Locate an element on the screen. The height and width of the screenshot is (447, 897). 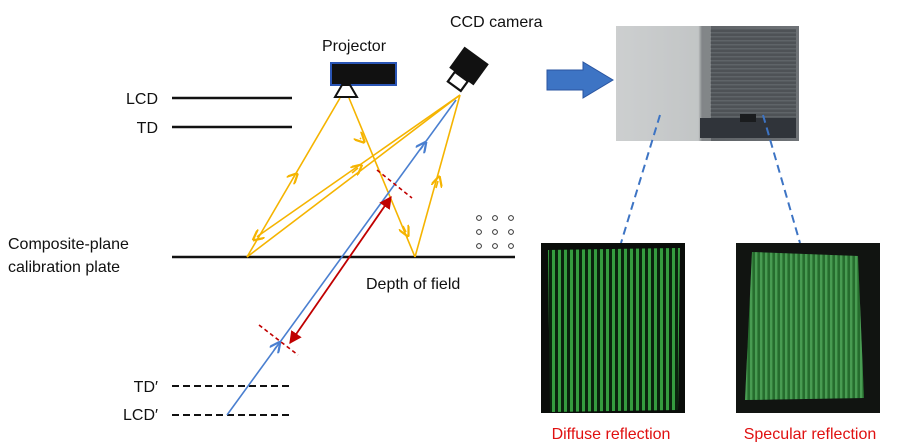
dot-pattern is located at coordinates (495, 232).